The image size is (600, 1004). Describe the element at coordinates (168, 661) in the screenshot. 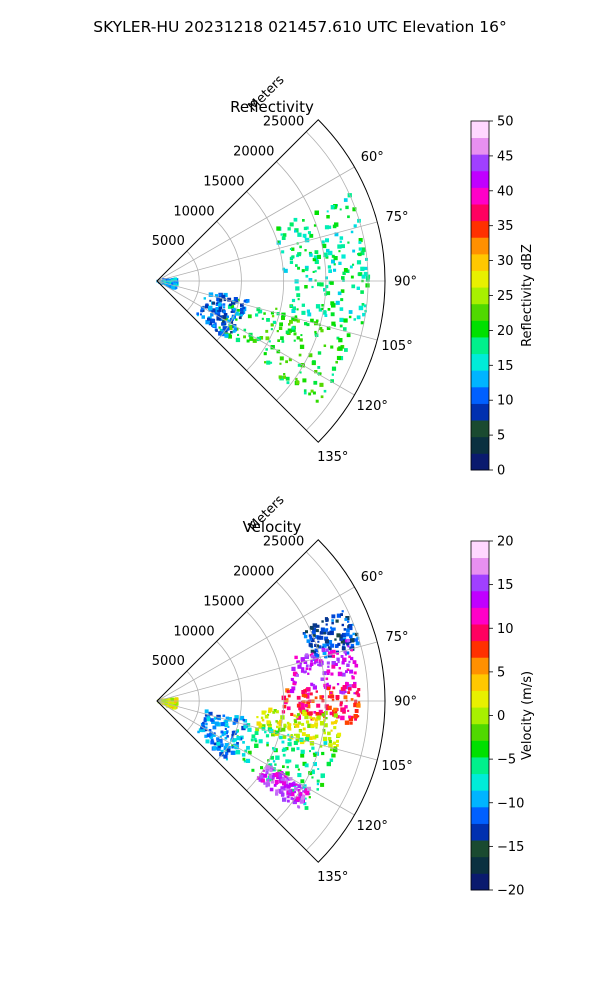

I see `chart-1-range-tick-label-0: 5000` at that location.